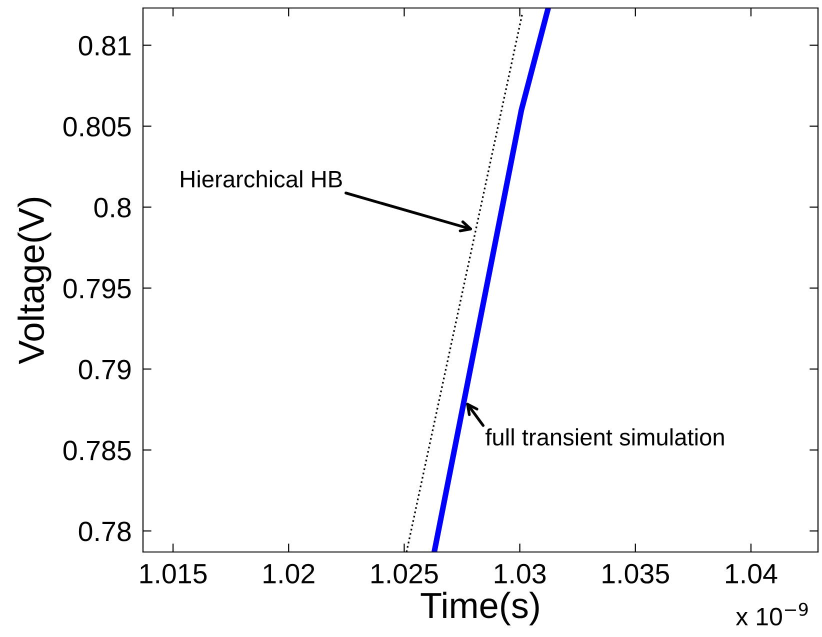 The height and width of the screenshot is (637, 822). Describe the element at coordinates (112, 208) in the screenshot. I see `y-tick-label: 0.8` at that location.